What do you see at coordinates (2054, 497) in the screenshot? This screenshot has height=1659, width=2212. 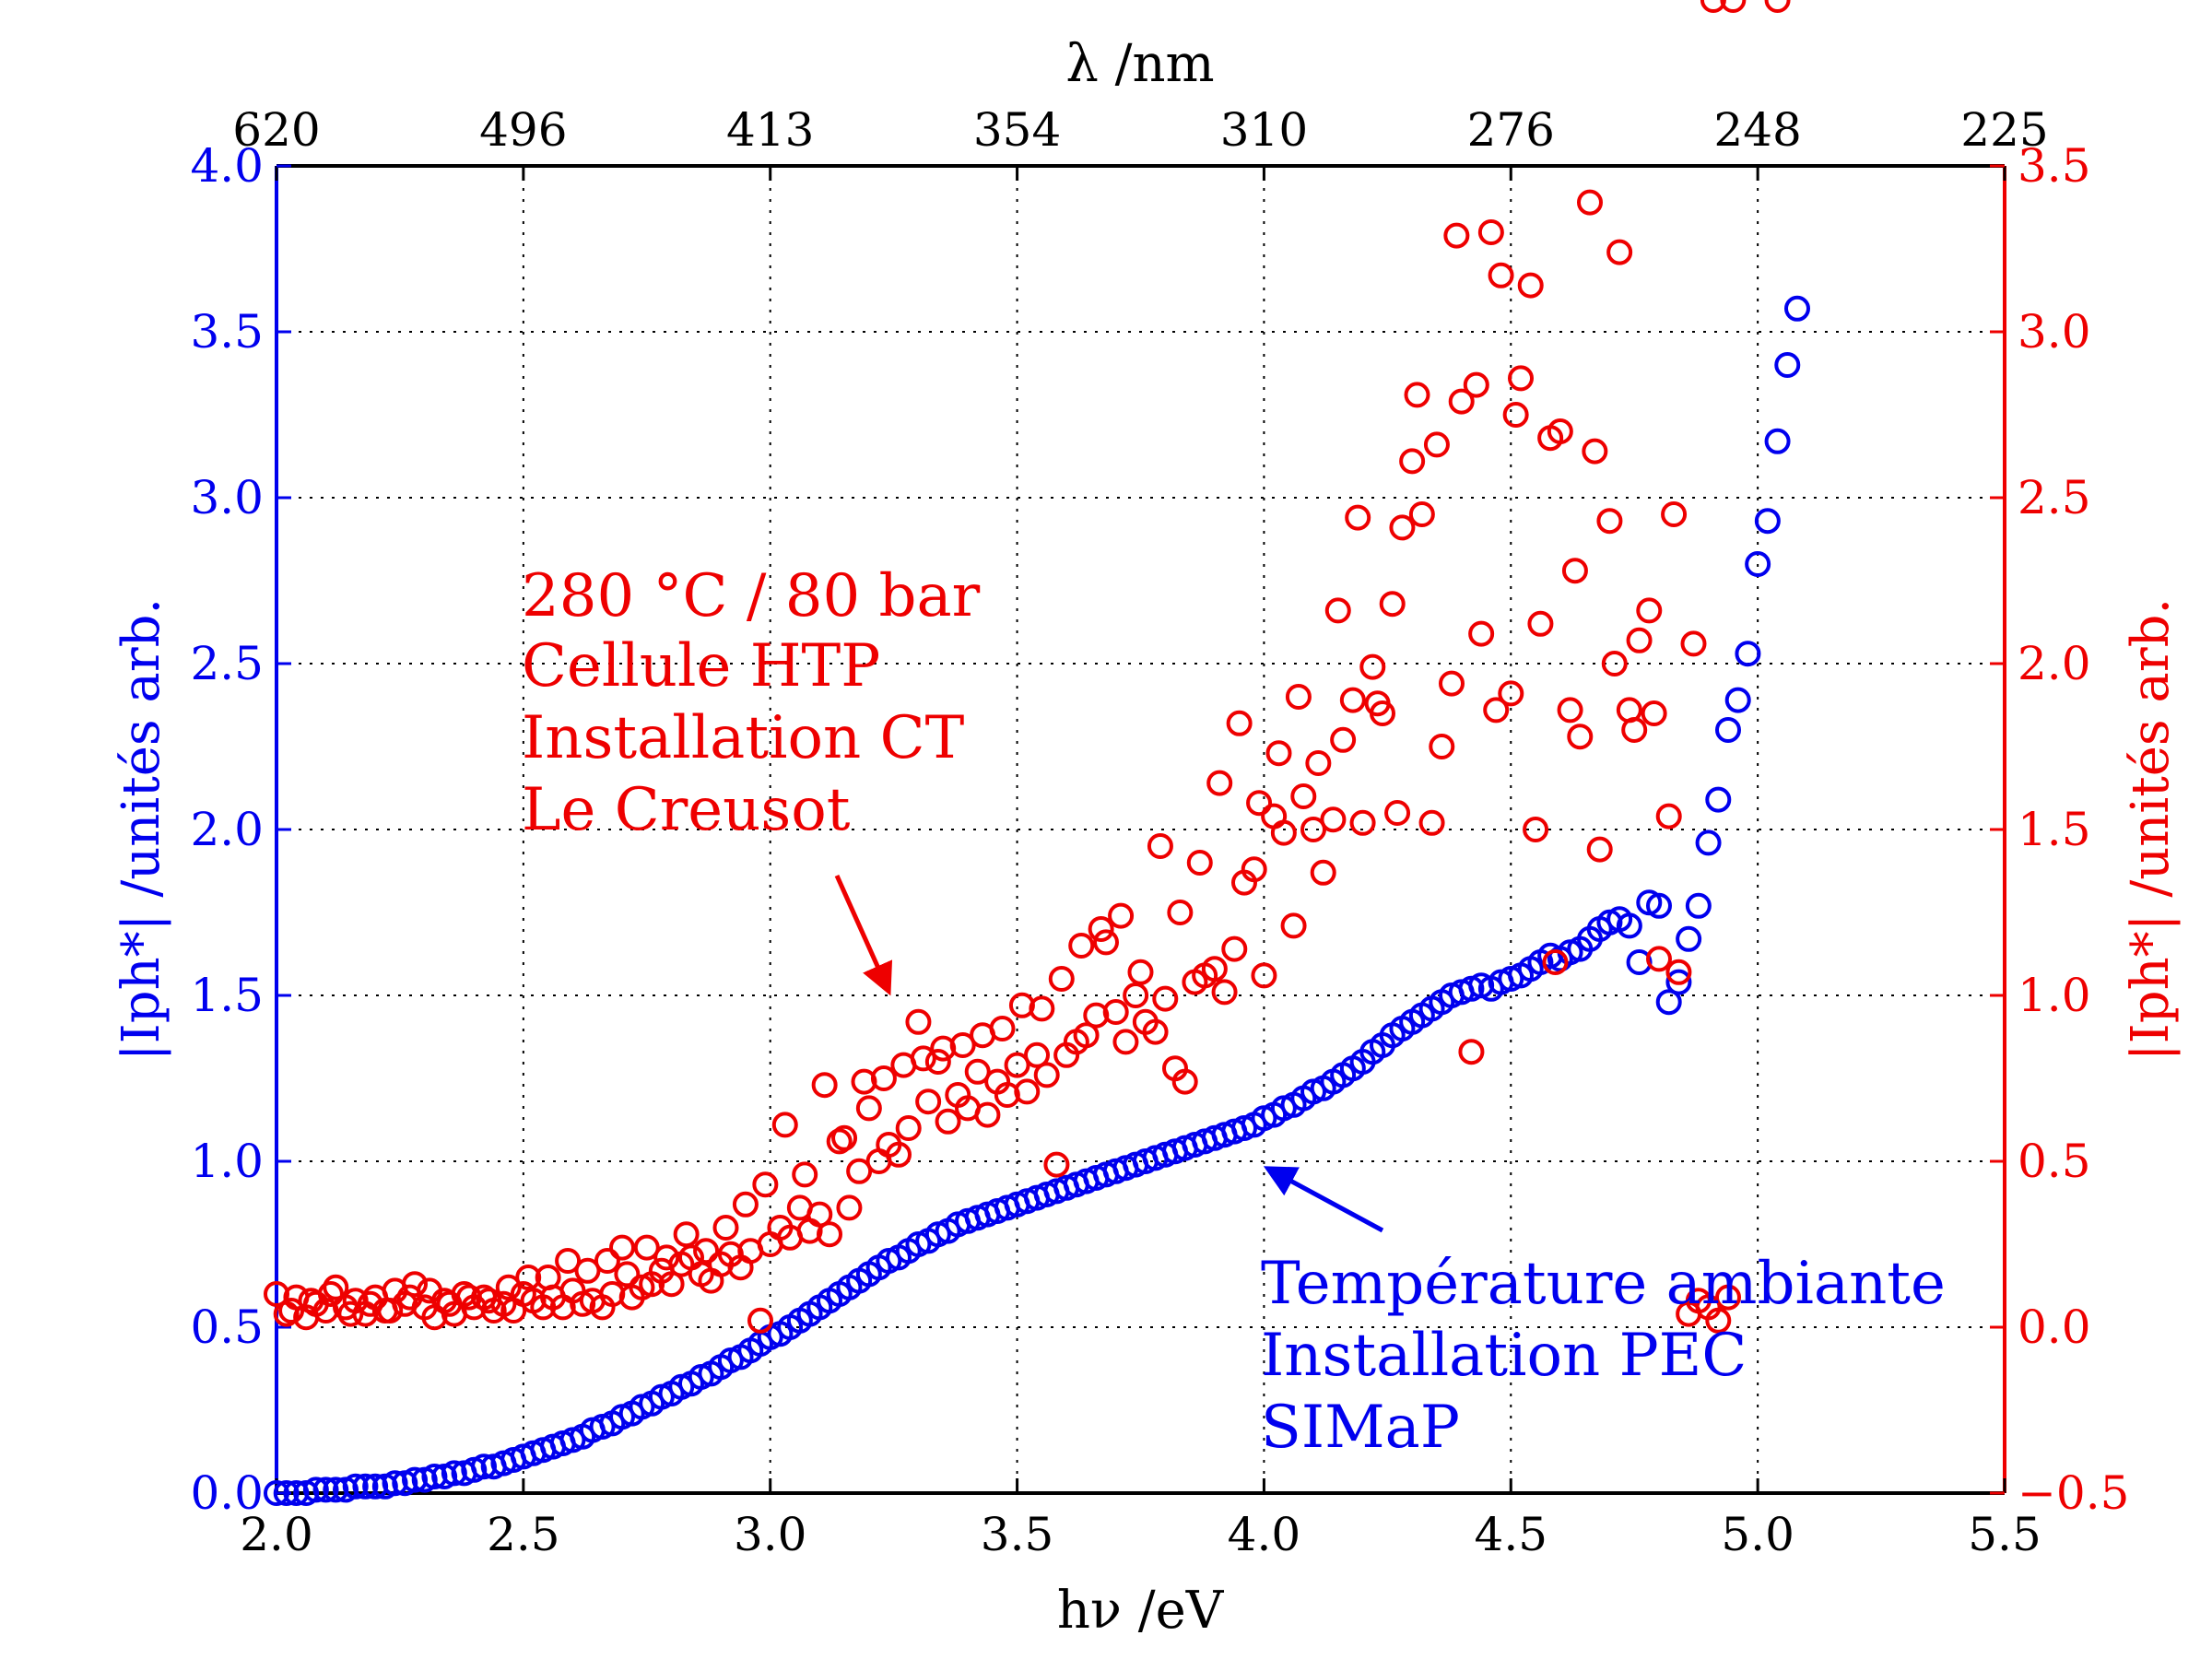 I see `y-right-tick-label: 2.5` at bounding box center [2054, 497].